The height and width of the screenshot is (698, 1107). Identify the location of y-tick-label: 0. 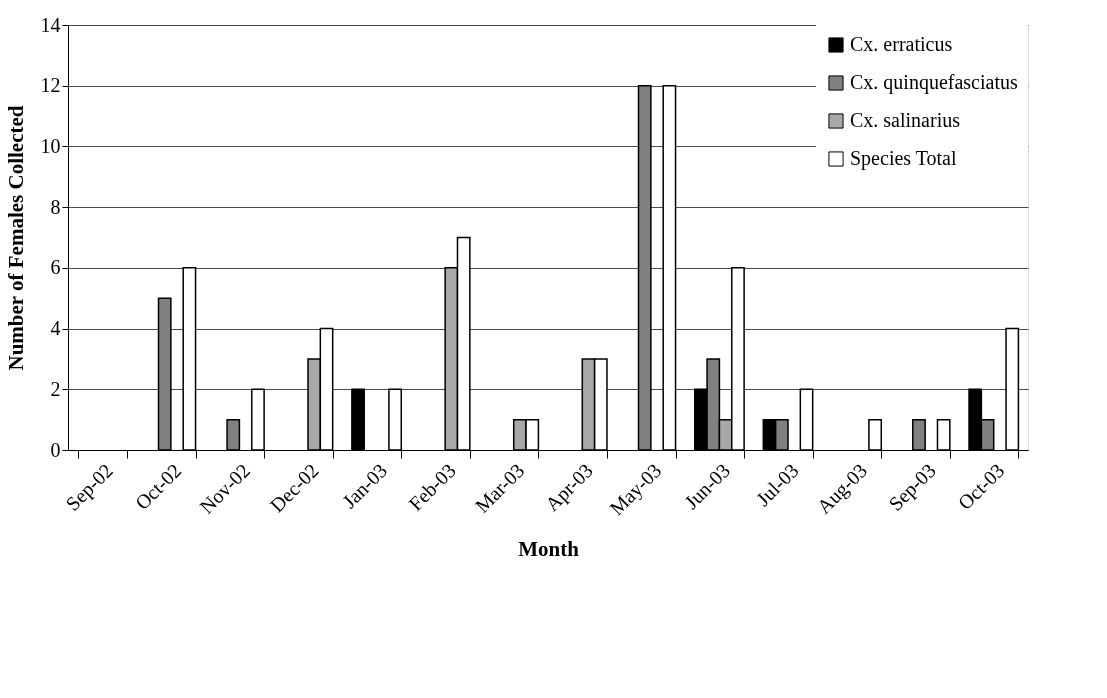
(55, 449).